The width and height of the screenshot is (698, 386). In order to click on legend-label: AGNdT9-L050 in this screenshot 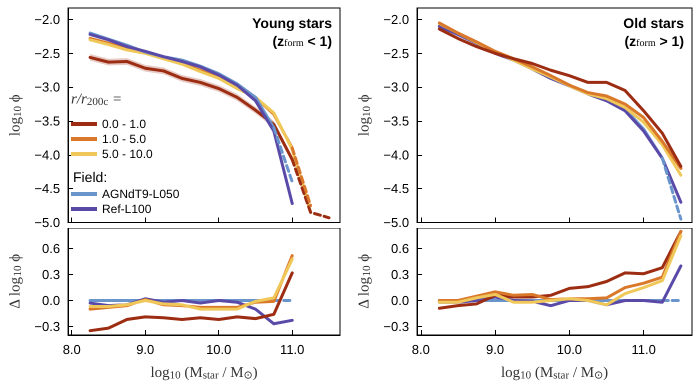, I will do `click(141, 194)`.